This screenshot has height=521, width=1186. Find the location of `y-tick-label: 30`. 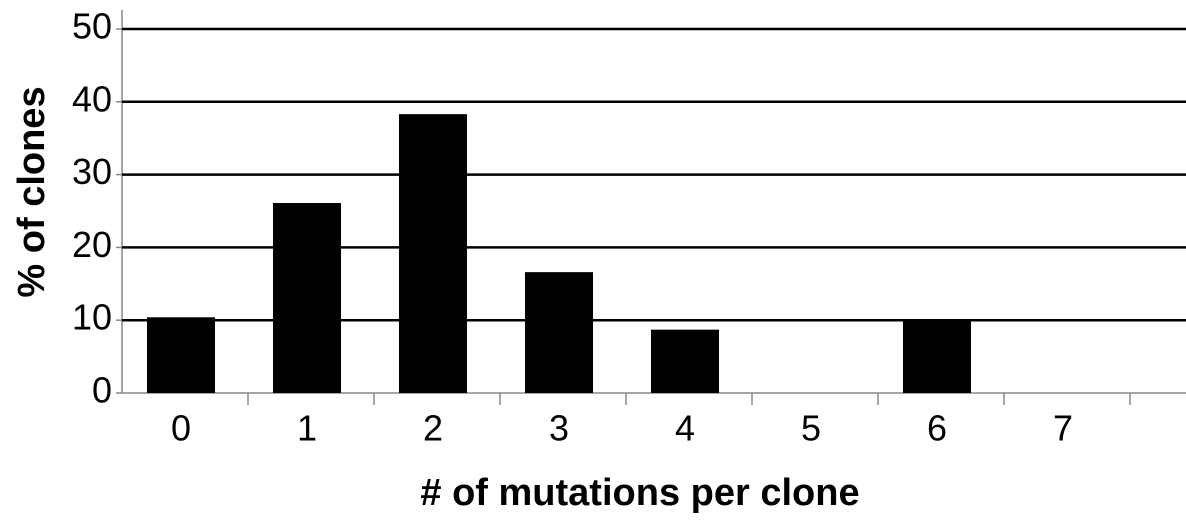

y-tick-label: 30 is located at coordinates (92, 171).